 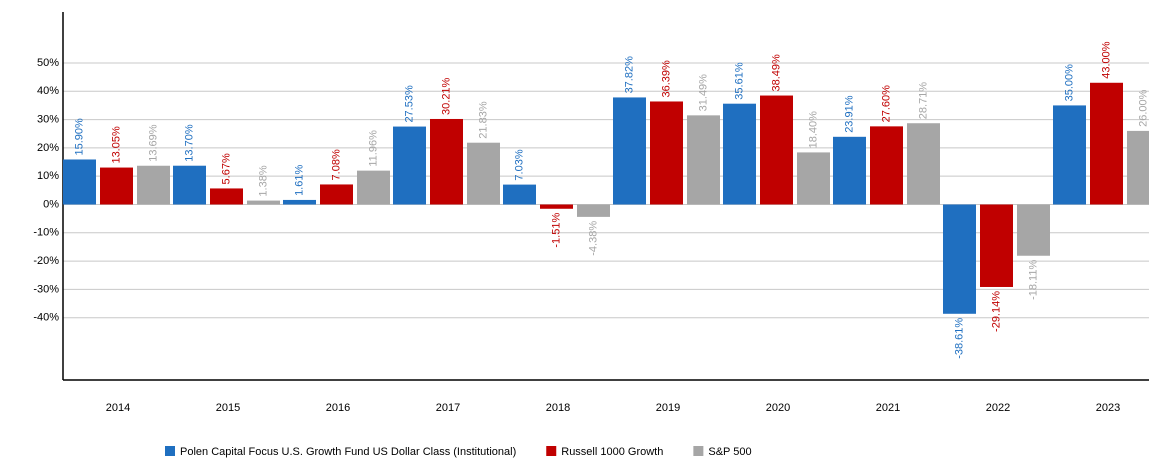 What do you see at coordinates (813, 130) in the screenshot?
I see `value-label: 18.40%` at bounding box center [813, 130].